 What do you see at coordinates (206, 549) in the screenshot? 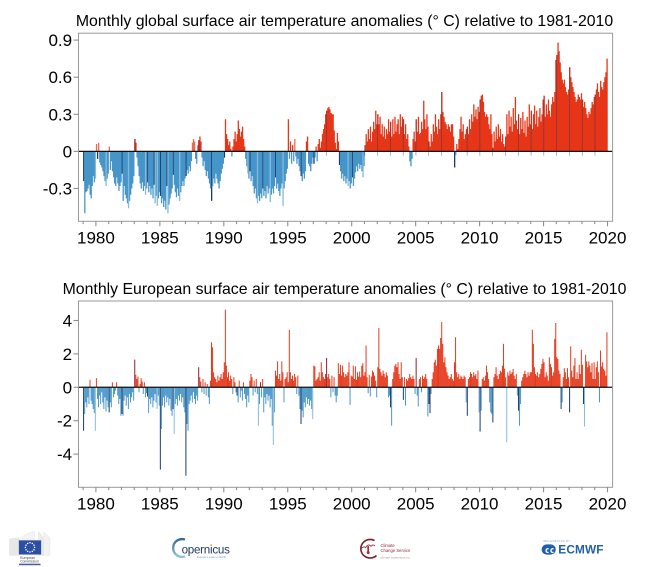
I see `svg-text: opernicus` at bounding box center [206, 549].